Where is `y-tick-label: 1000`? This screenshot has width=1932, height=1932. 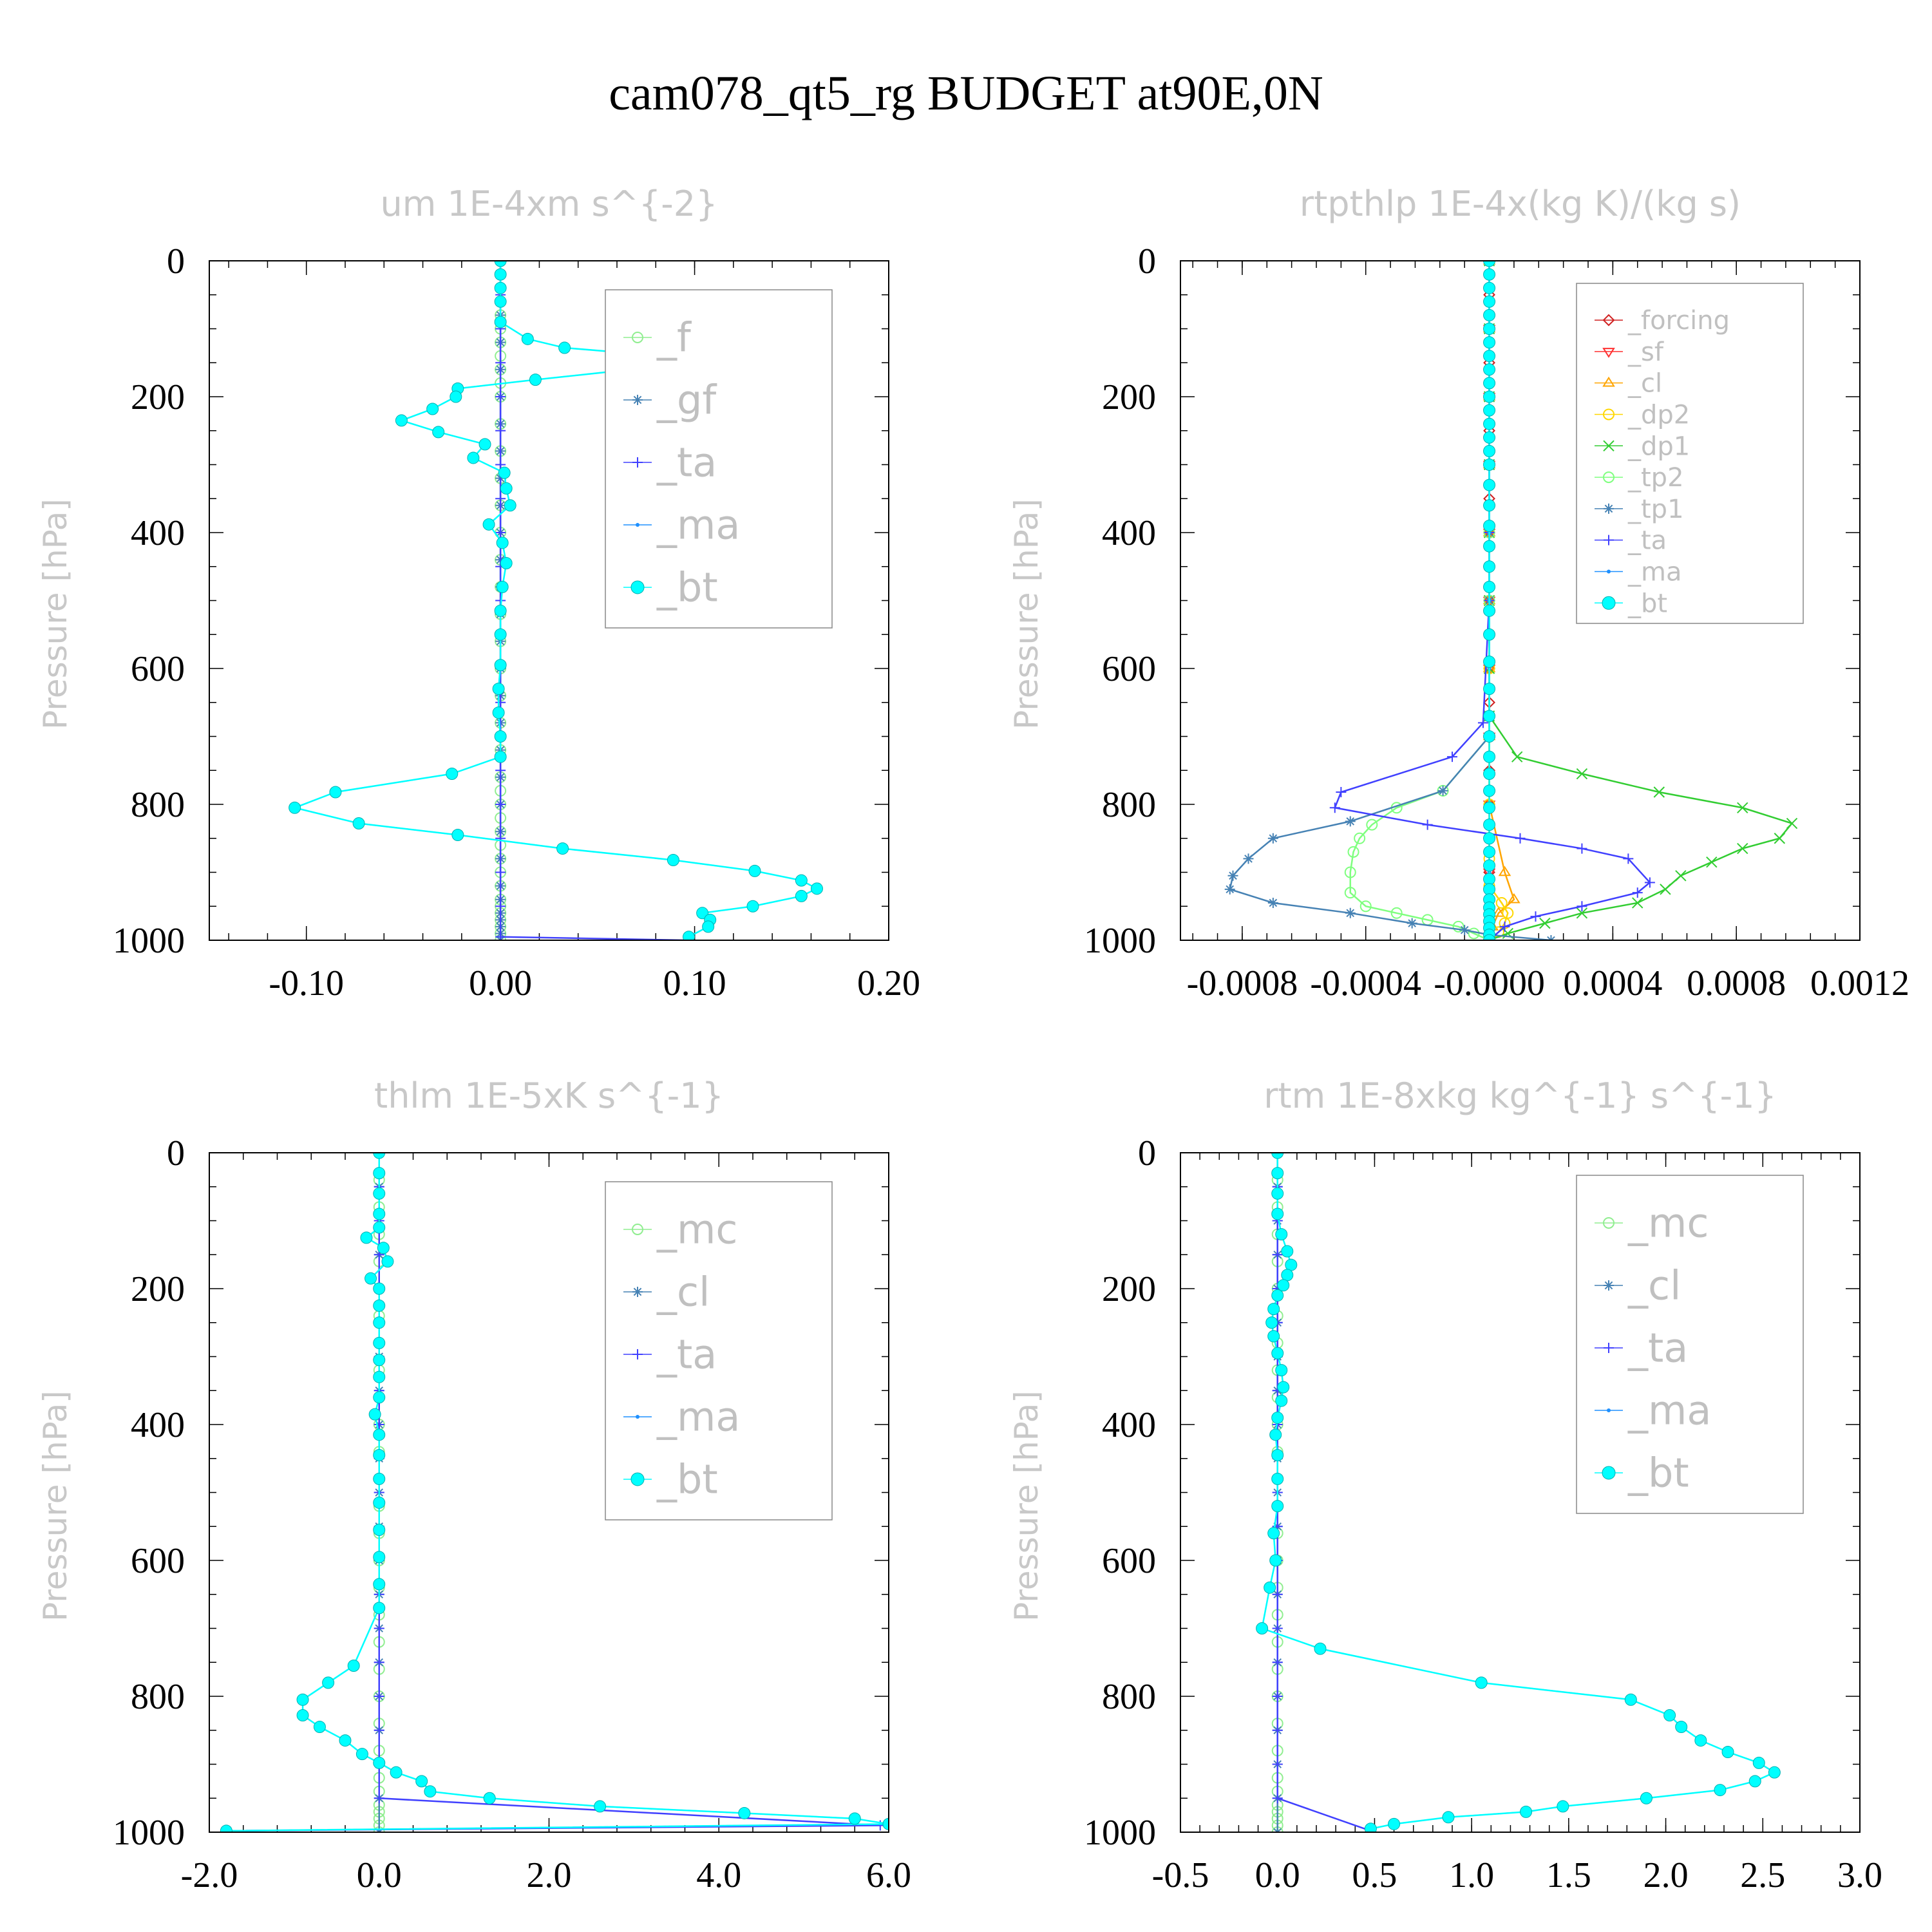 y-tick-label: 1000 is located at coordinates (1120, 1833).